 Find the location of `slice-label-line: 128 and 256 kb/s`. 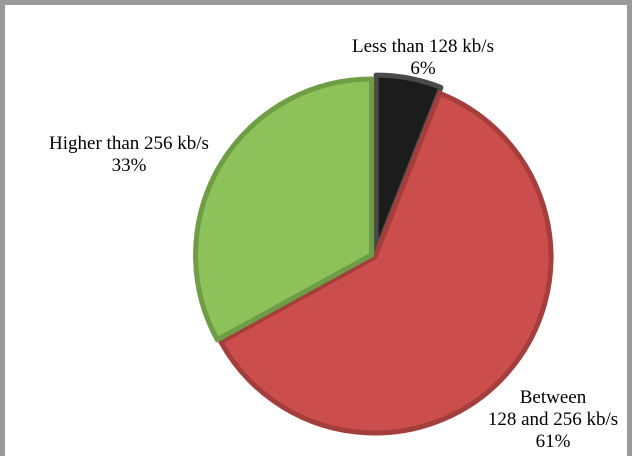

slice-label-line: 128 and 256 kb/s is located at coordinates (553, 419).